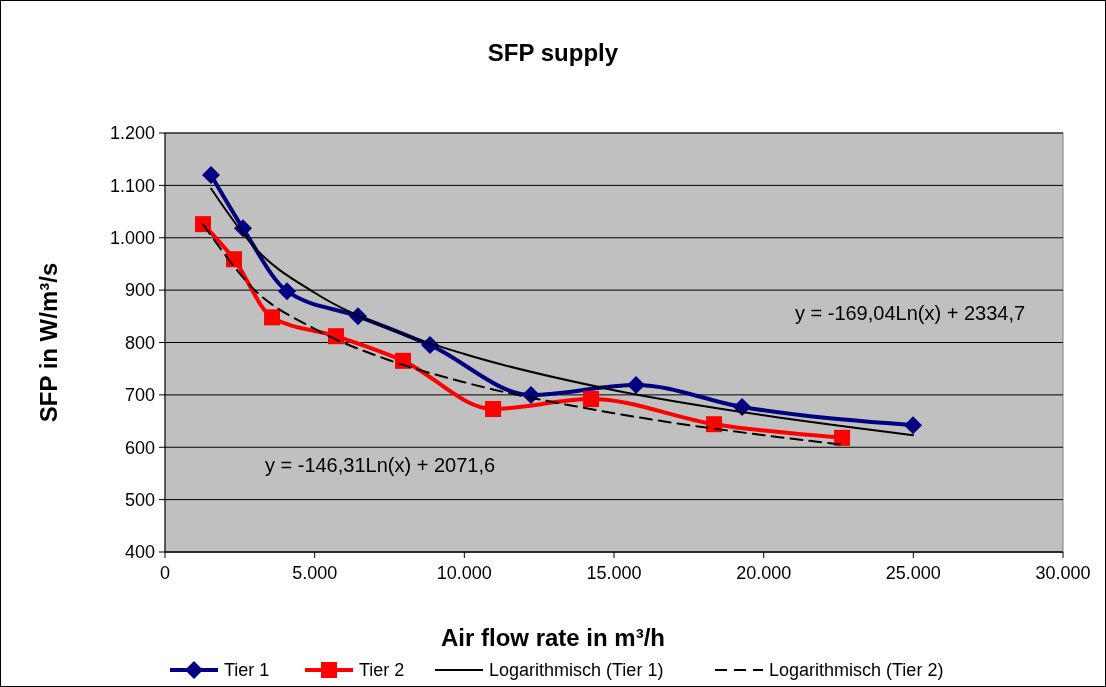 This screenshot has width=1106, height=687. What do you see at coordinates (315, 573) in the screenshot?
I see `x-tick-label: 5.000` at bounding box center [315, 573].